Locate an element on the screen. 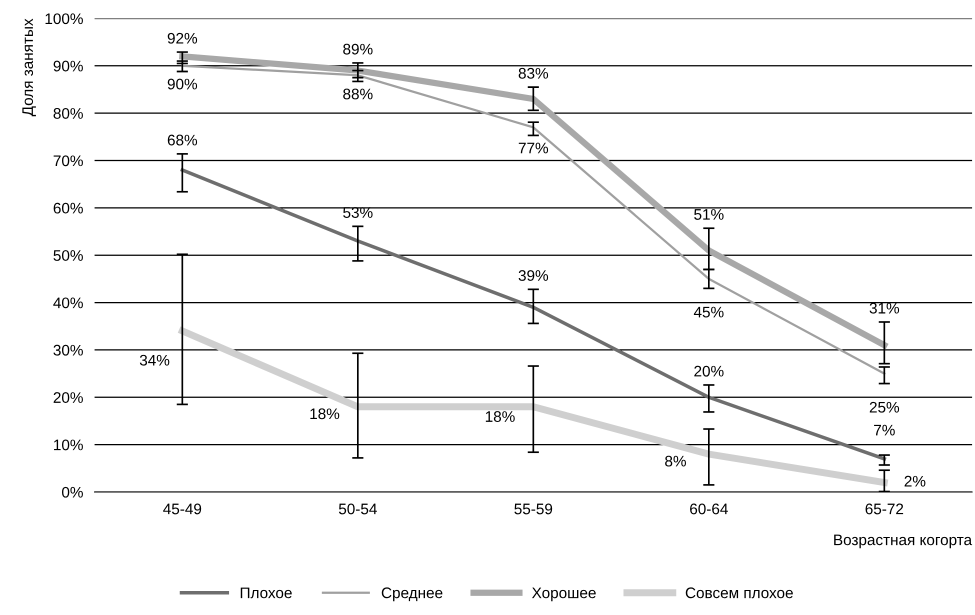 The height and width of the screenshot is (615, 975). y-axis-title: Доля занятых is located at coordinates (29, 67).